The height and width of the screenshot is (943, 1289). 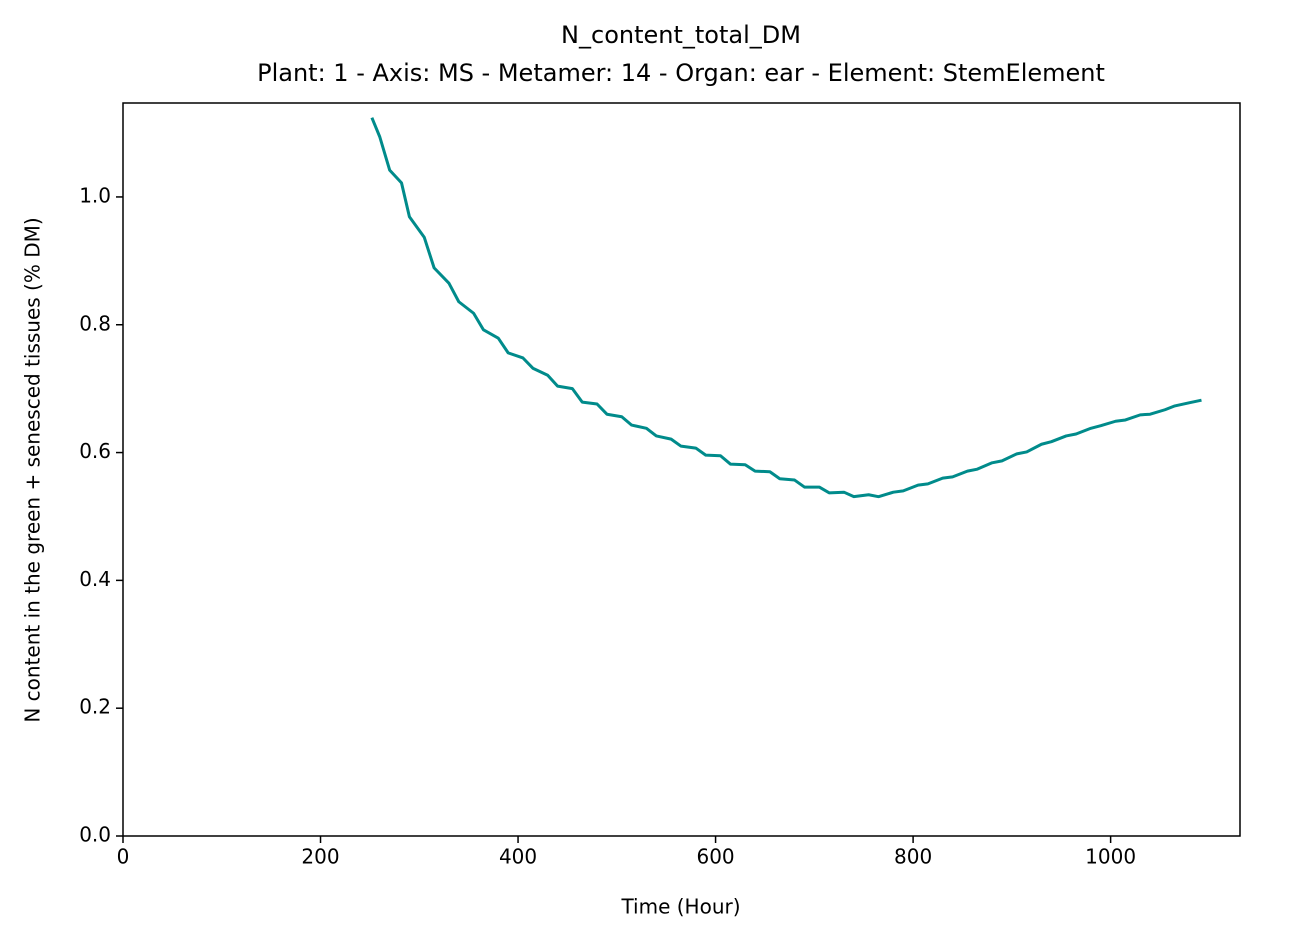 I want to click on x-axis-label: Time (Hour), so click(x=680, y=907).